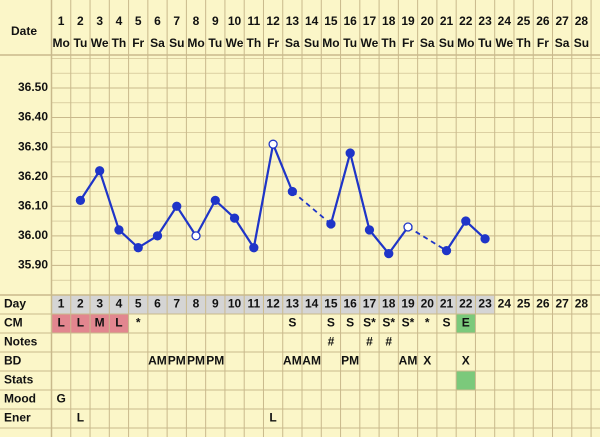  Describe the element at coordinates (17, 418) in the screenshot. I see `row-label: Ener` at that location.